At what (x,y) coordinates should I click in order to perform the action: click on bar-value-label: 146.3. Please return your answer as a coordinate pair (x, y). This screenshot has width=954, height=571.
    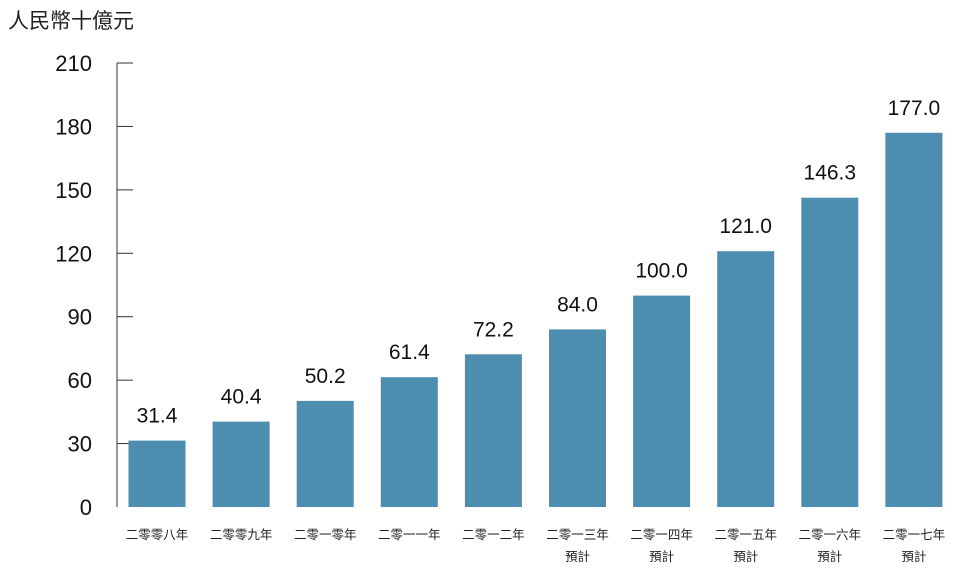
    Looking at the image, I should click on (830, 173).